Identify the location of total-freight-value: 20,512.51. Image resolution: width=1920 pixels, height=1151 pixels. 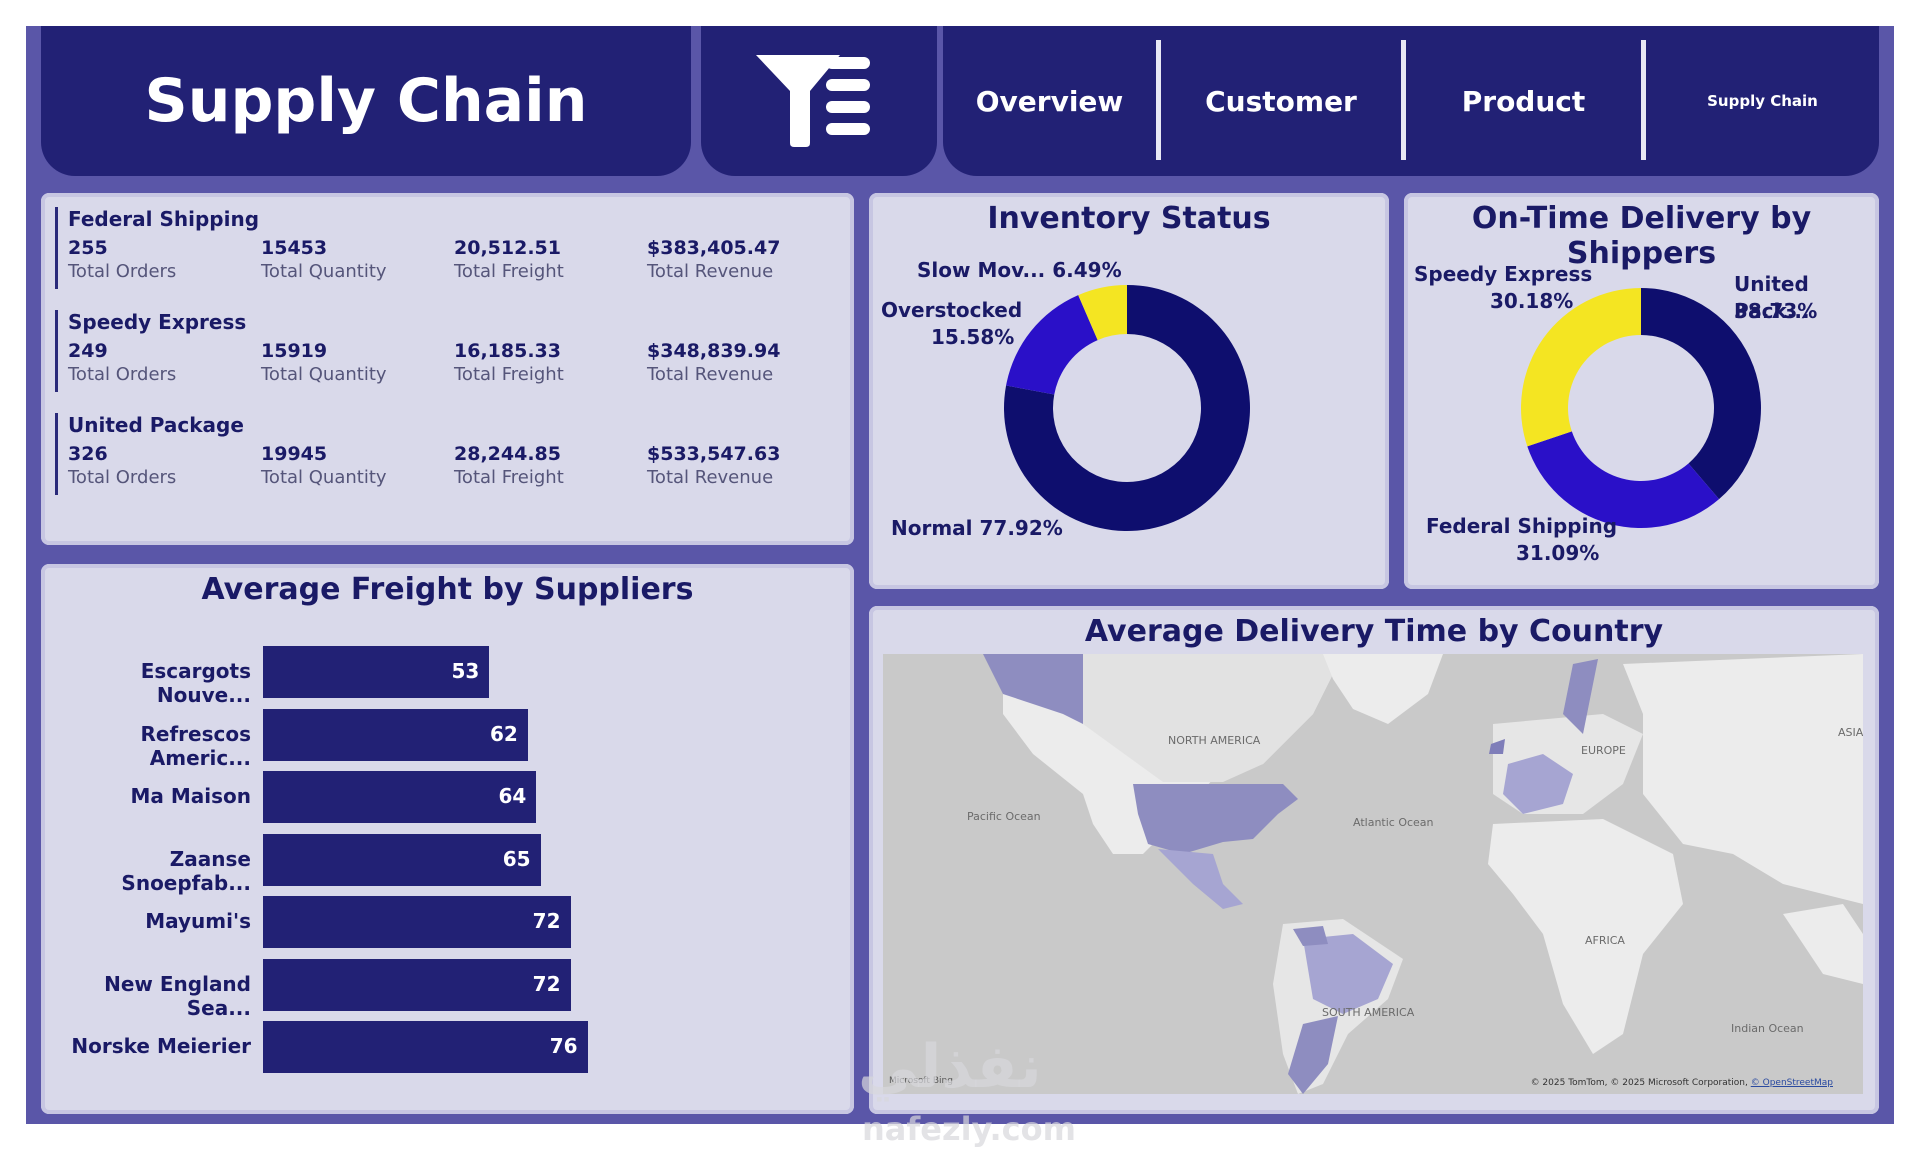
(507, 248).